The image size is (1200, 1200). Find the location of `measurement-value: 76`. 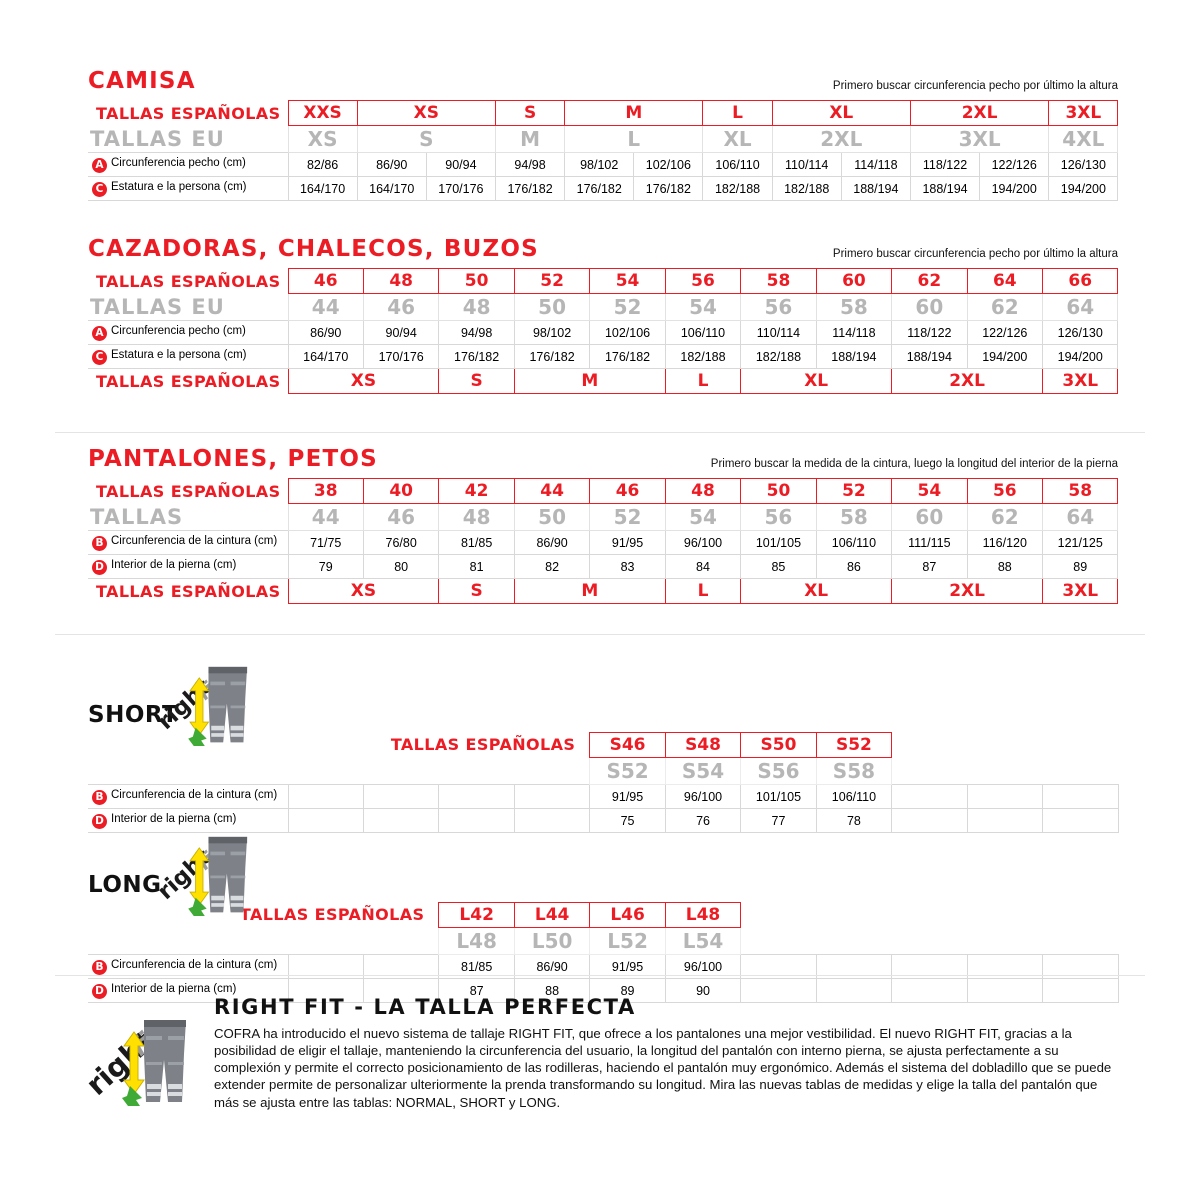

measurement-value: 76 is located at coordinates (703, 820).